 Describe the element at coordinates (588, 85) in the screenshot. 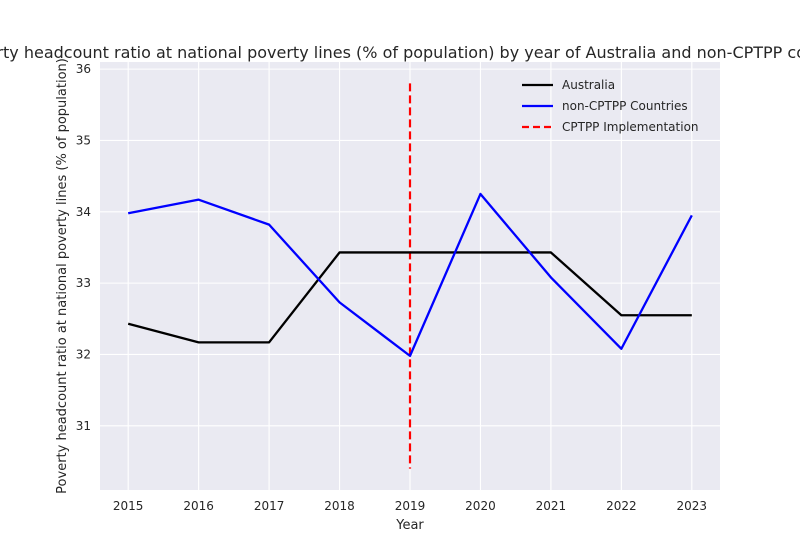

I see `legend-label: Australia` at that location.